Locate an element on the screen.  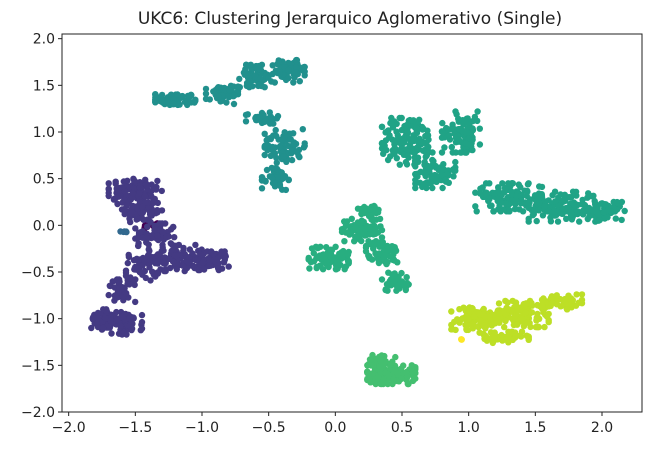
x-axis: −2.0 −1.5 −1.0 −0.5 0.0 0.5 1.0 1.5 2.0 is located at coordinates (332, 424).